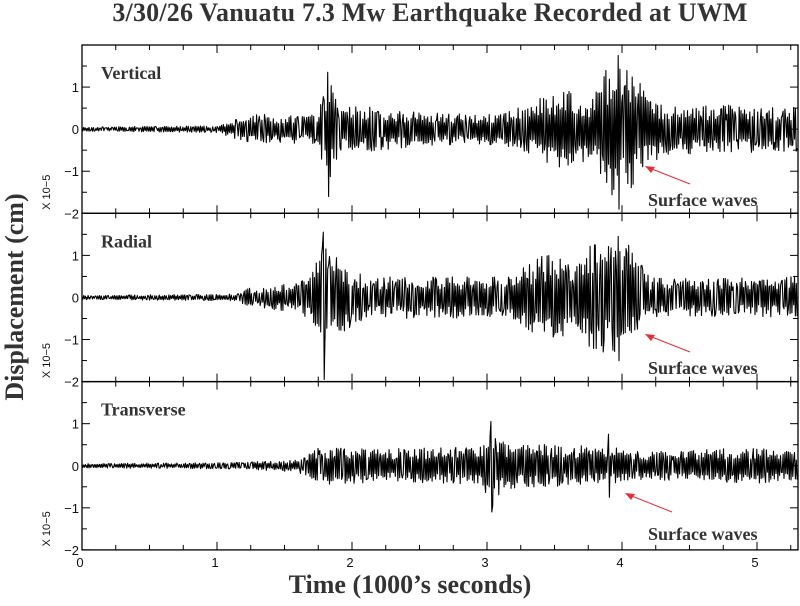  What do you see at coordinates (79, 562) in the screenshot?
I see `x-tick-label: 0` at bounding box center [79, 562].